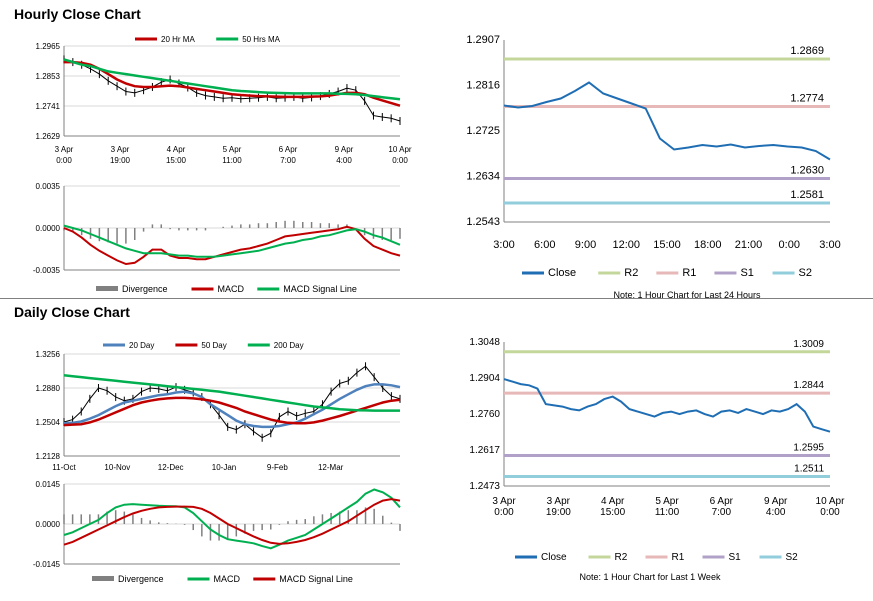 This screenshot has width=873, height=601. What do you see at coordinates (484, 450) in the screenshot?
I see `y-tick-label: 1.2617` at bounding box center [484, 450].